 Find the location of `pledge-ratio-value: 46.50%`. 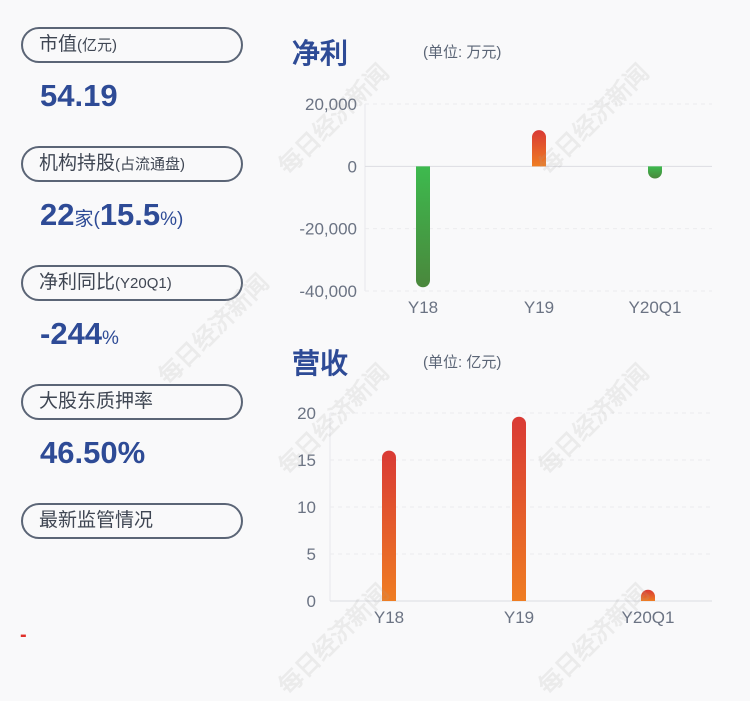

pledge-ratio-value: 46.50% is located at coordinates (92, 453).